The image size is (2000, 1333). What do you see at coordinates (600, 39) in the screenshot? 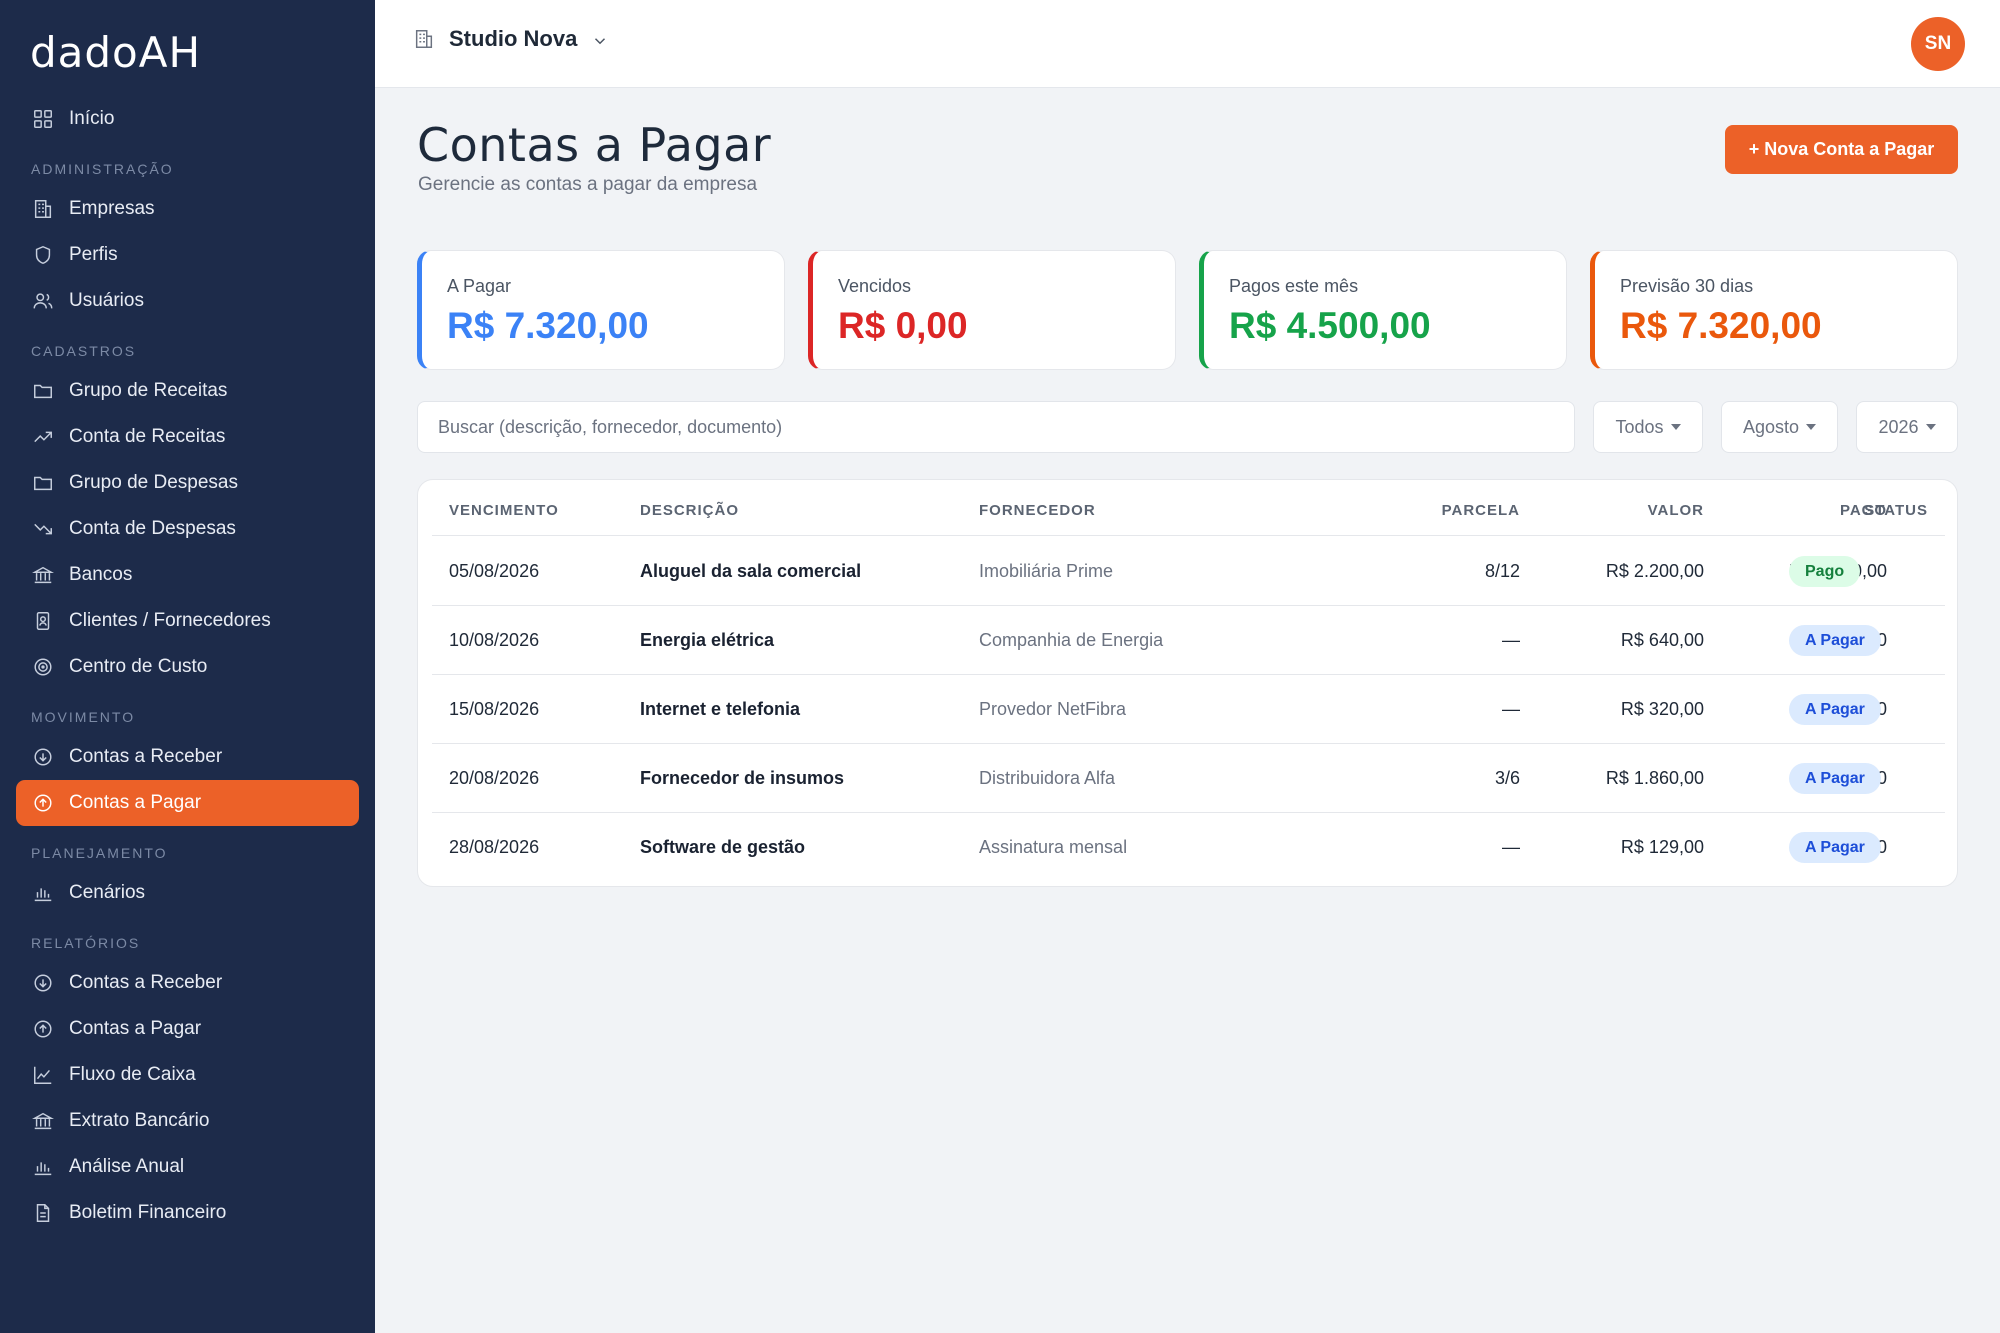
I see `chevron-down-icon` at bounding box center [600, 39].